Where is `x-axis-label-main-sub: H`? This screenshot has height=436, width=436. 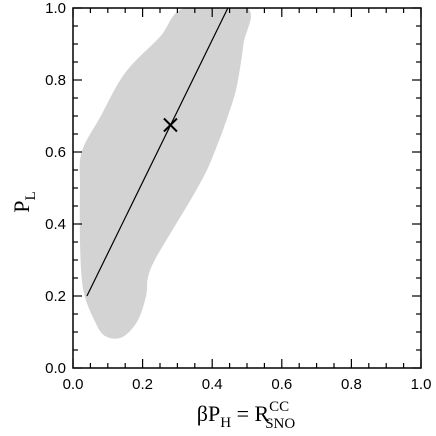
x-axis-label-main-sub: H is located at coordinates (225, 423).